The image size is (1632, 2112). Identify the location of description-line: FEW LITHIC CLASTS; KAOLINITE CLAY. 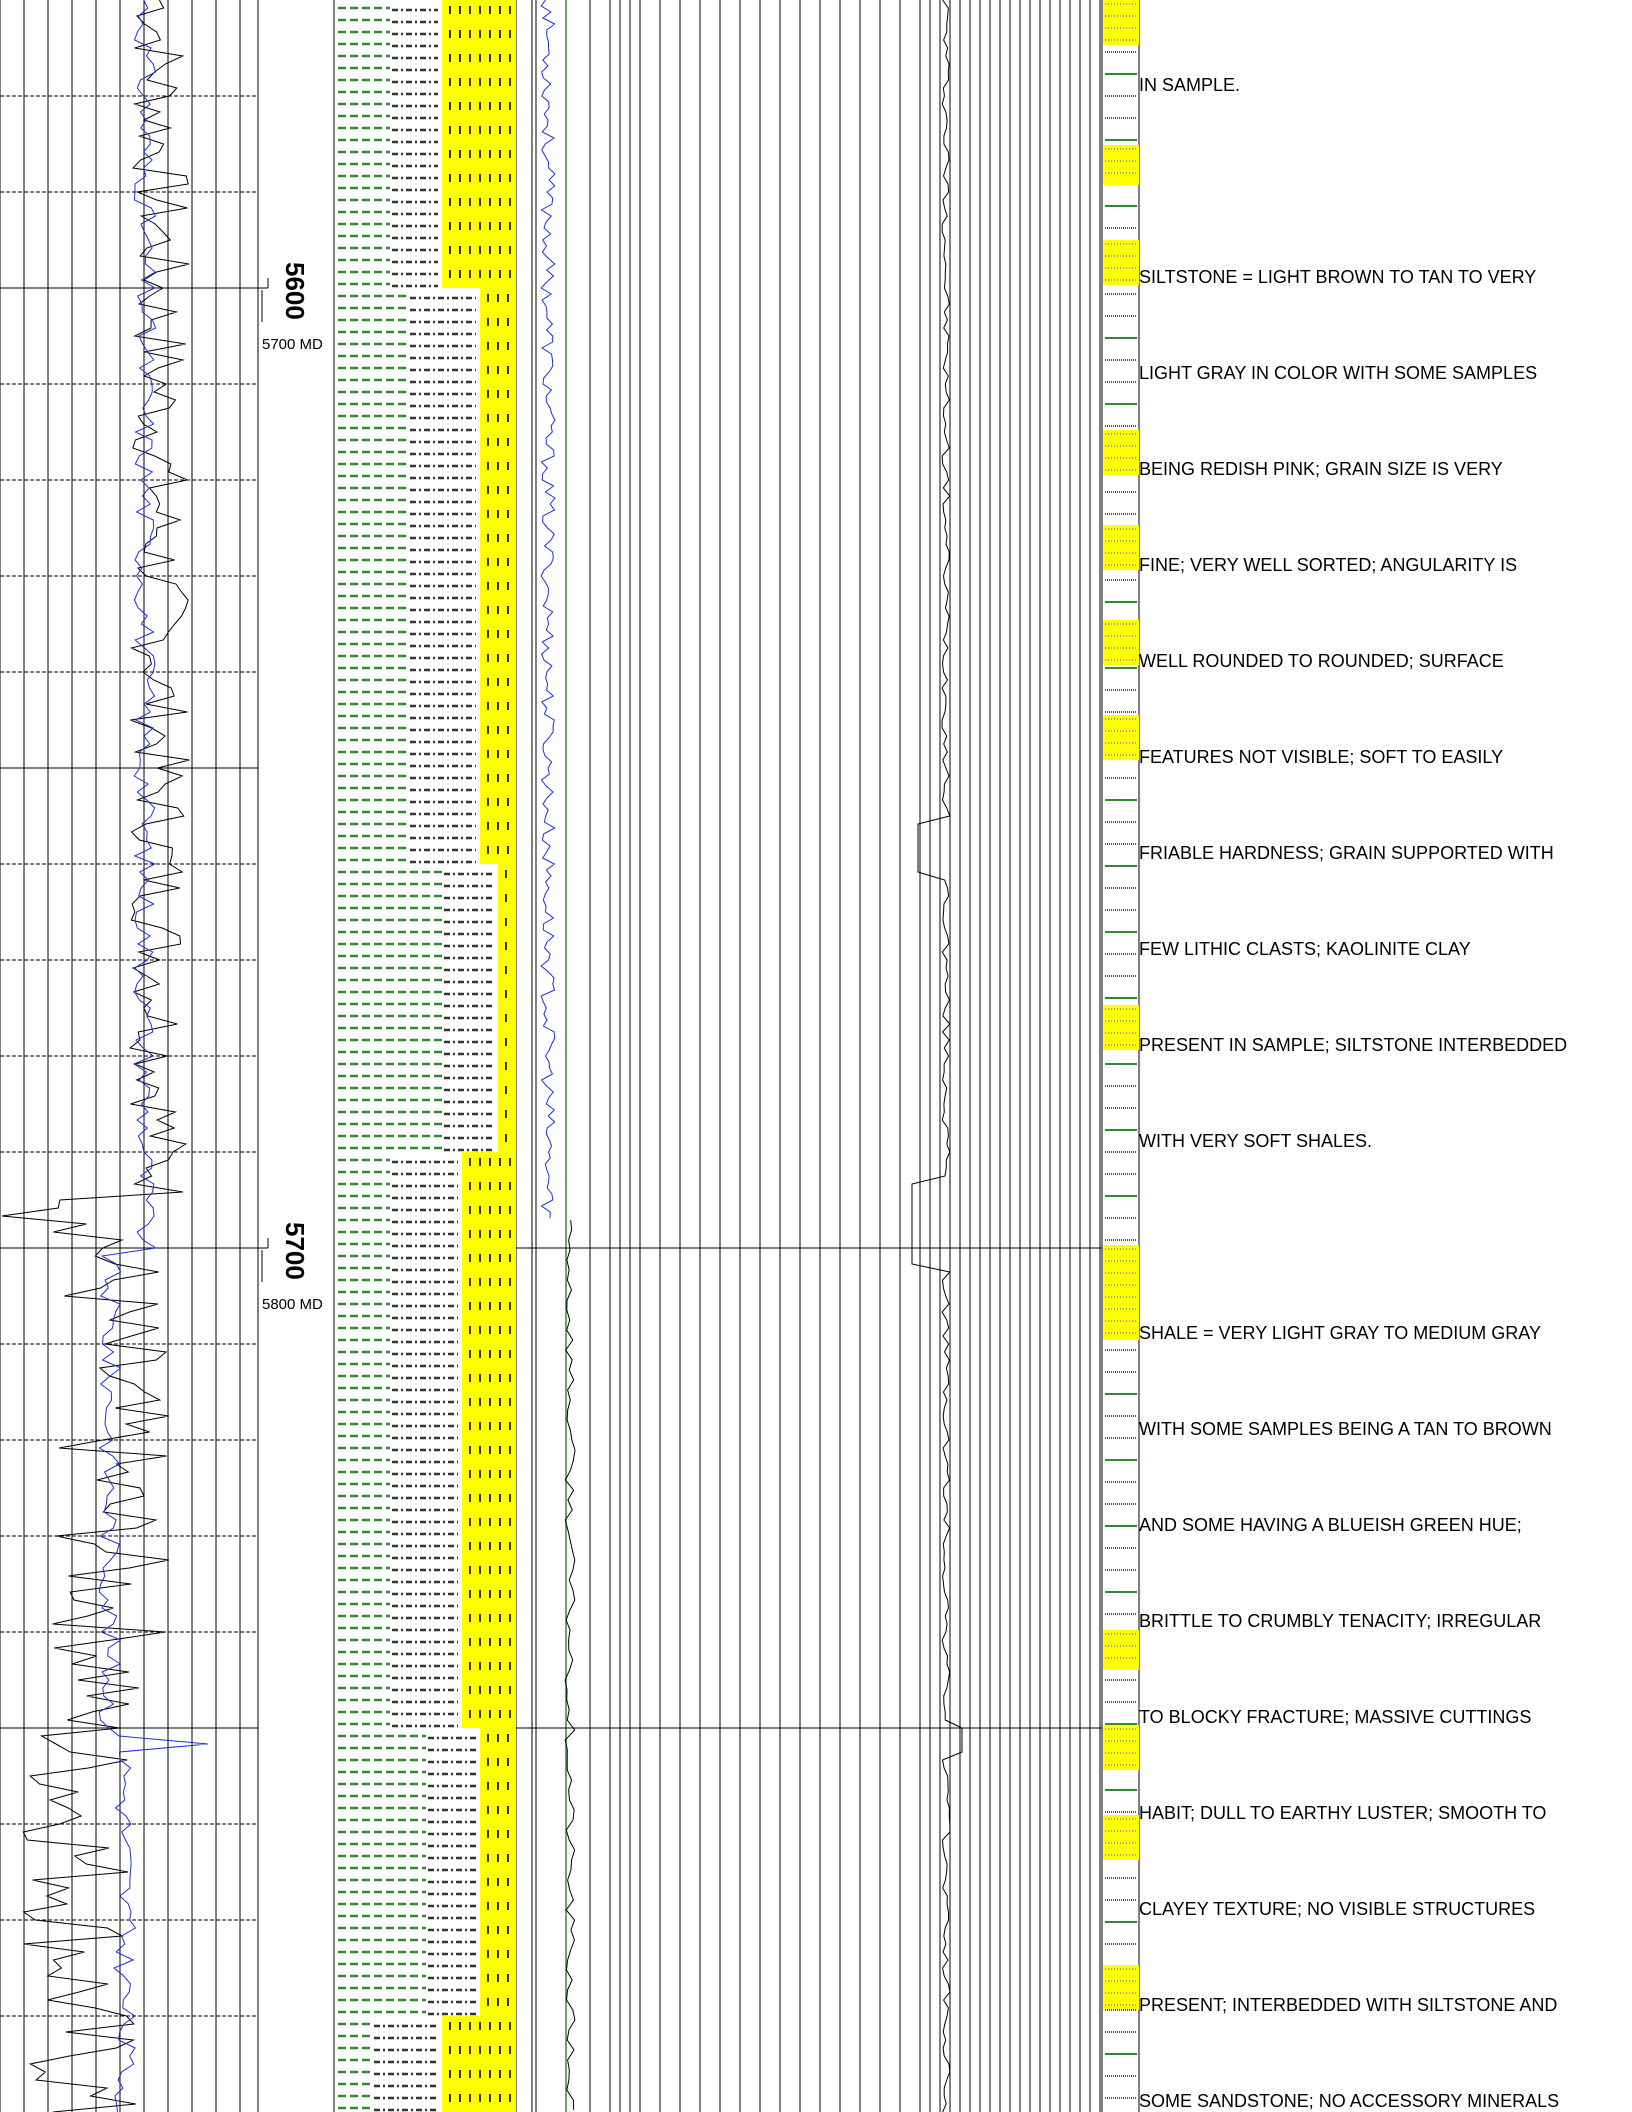
(1305, 949).